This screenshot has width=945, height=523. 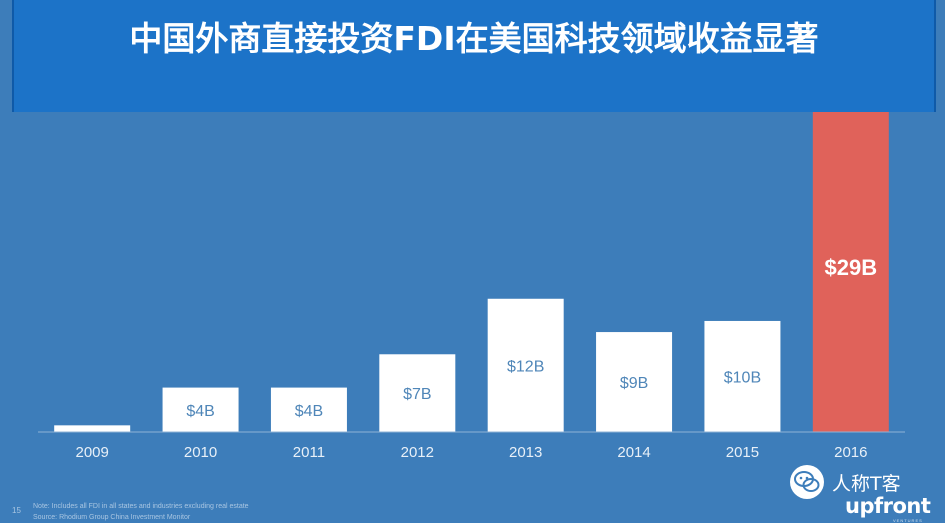 I want to click on bar-2014, so click(x=634, y=382).